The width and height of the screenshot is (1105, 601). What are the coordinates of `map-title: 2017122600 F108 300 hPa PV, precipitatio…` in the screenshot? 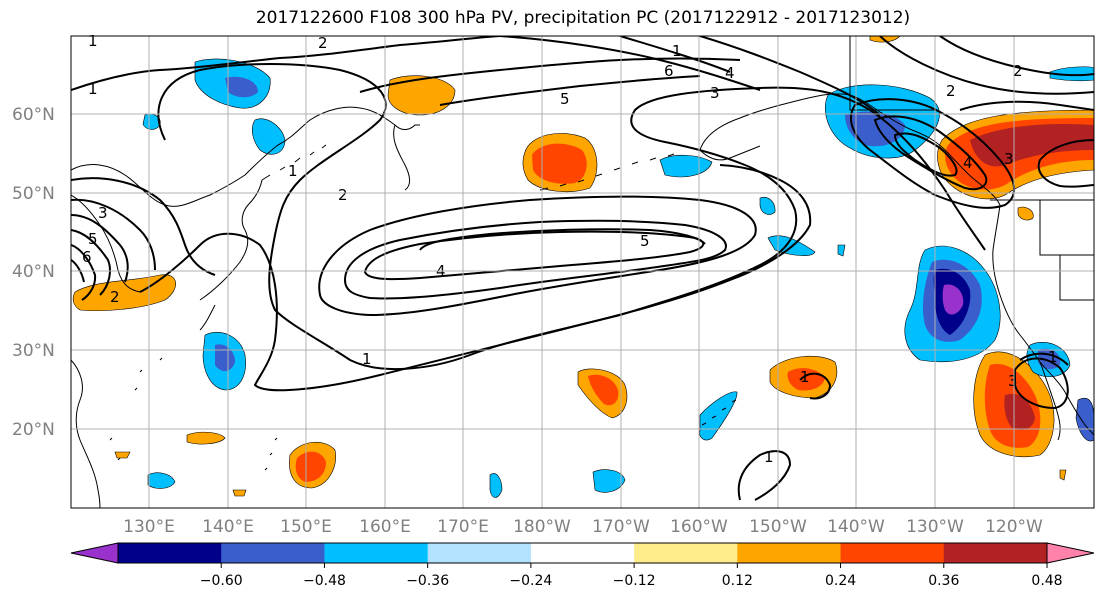 It's located at (583, 18).